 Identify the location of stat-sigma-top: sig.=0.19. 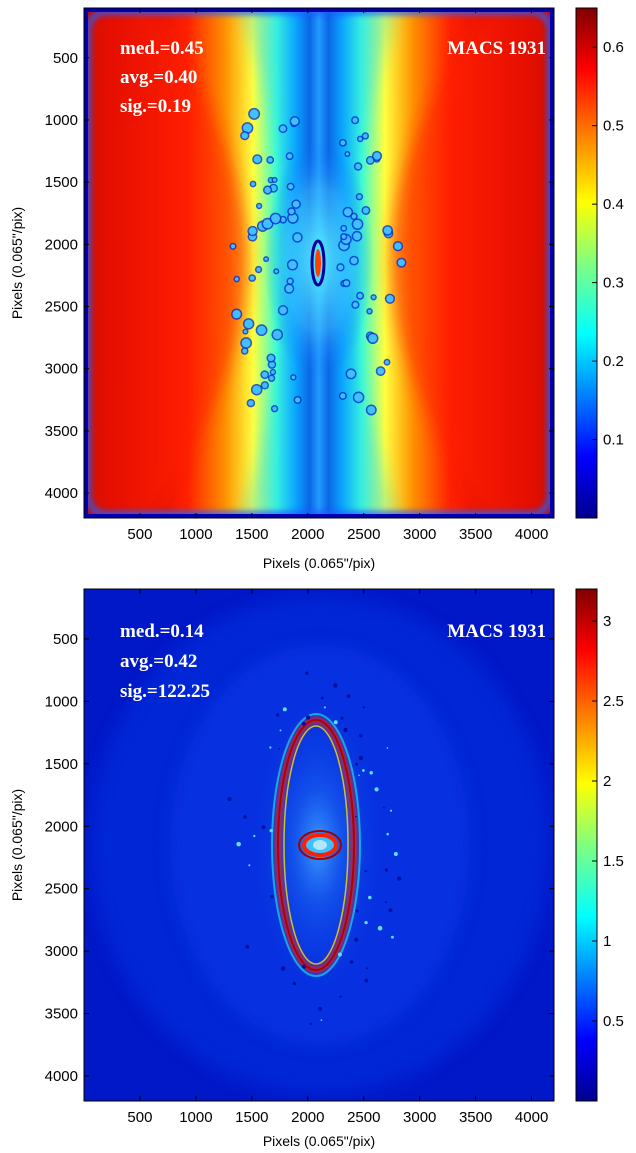
(155, 106).